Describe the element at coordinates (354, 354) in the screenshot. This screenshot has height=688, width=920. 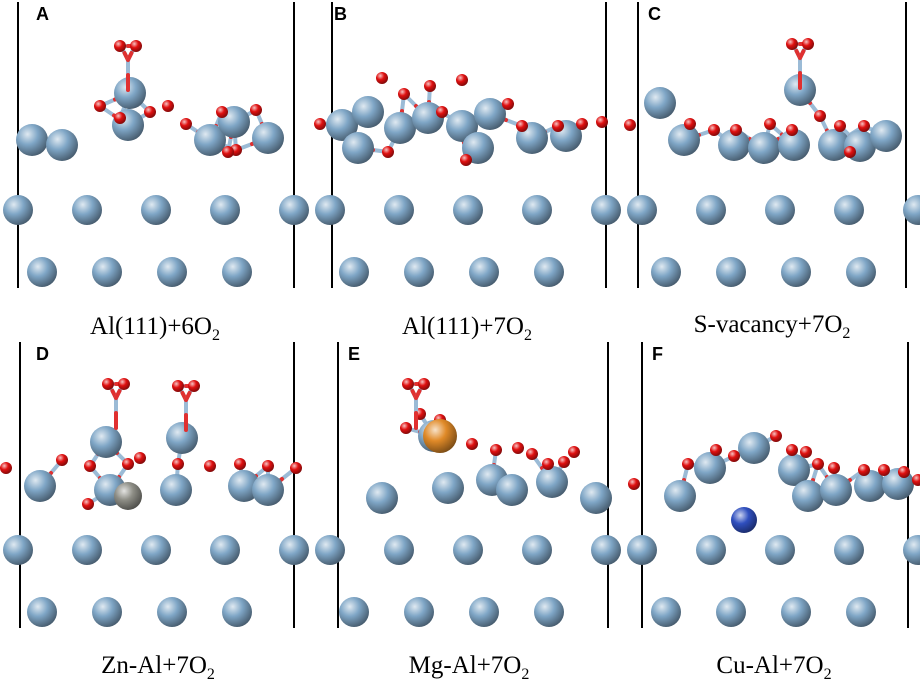
I see `panel-letter: E` at that location.